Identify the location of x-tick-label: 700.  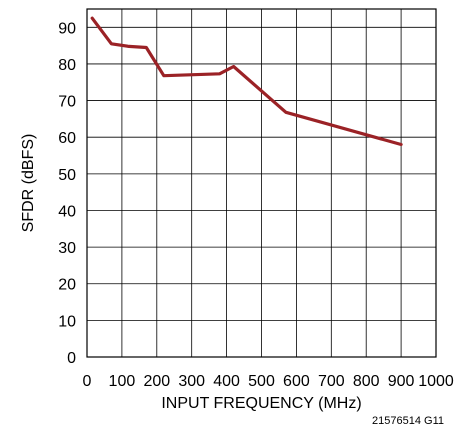
(331, 381).